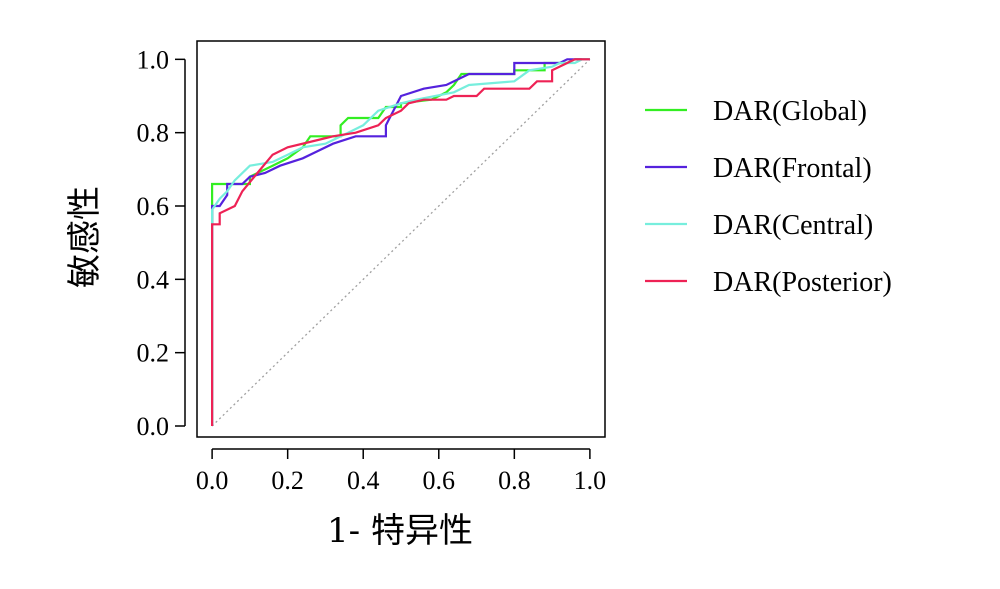  What do you see at coordinates (363, 480) in the screenshot?
I see `x-tick-label: 0.4` at bounding box center [363, 480].